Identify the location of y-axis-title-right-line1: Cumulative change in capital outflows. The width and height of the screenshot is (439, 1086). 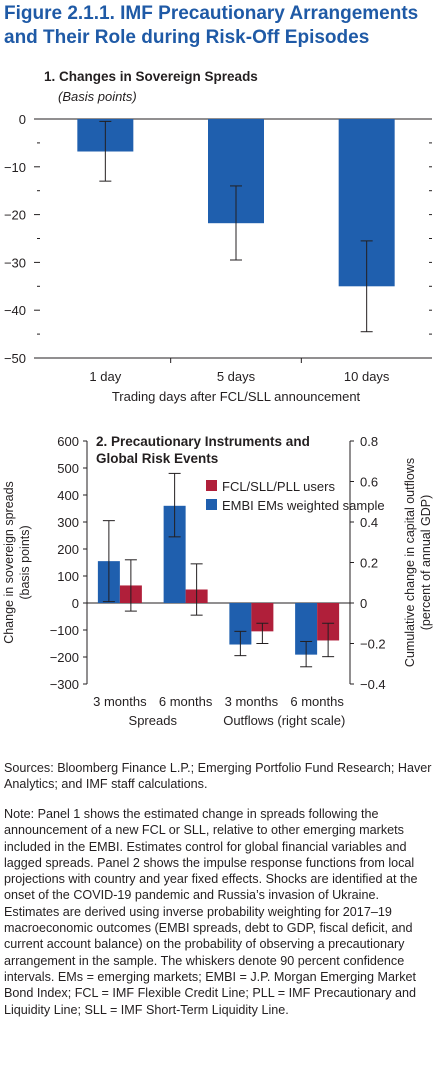
(410, 562).